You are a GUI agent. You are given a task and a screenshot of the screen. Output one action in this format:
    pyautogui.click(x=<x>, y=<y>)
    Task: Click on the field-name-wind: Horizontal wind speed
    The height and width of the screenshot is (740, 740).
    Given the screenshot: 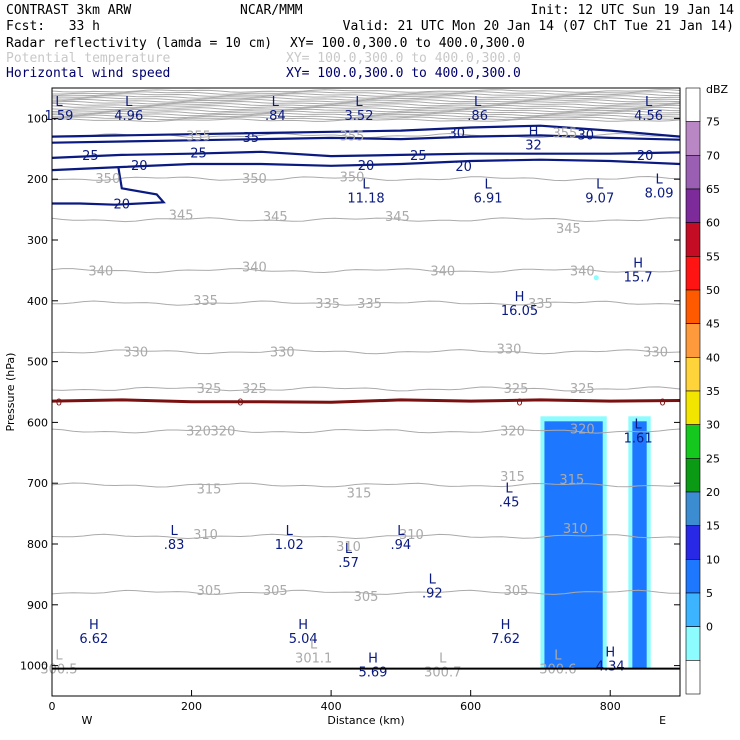 What is the action you would take?
    pyautogui.click(x=88, y=73)
    